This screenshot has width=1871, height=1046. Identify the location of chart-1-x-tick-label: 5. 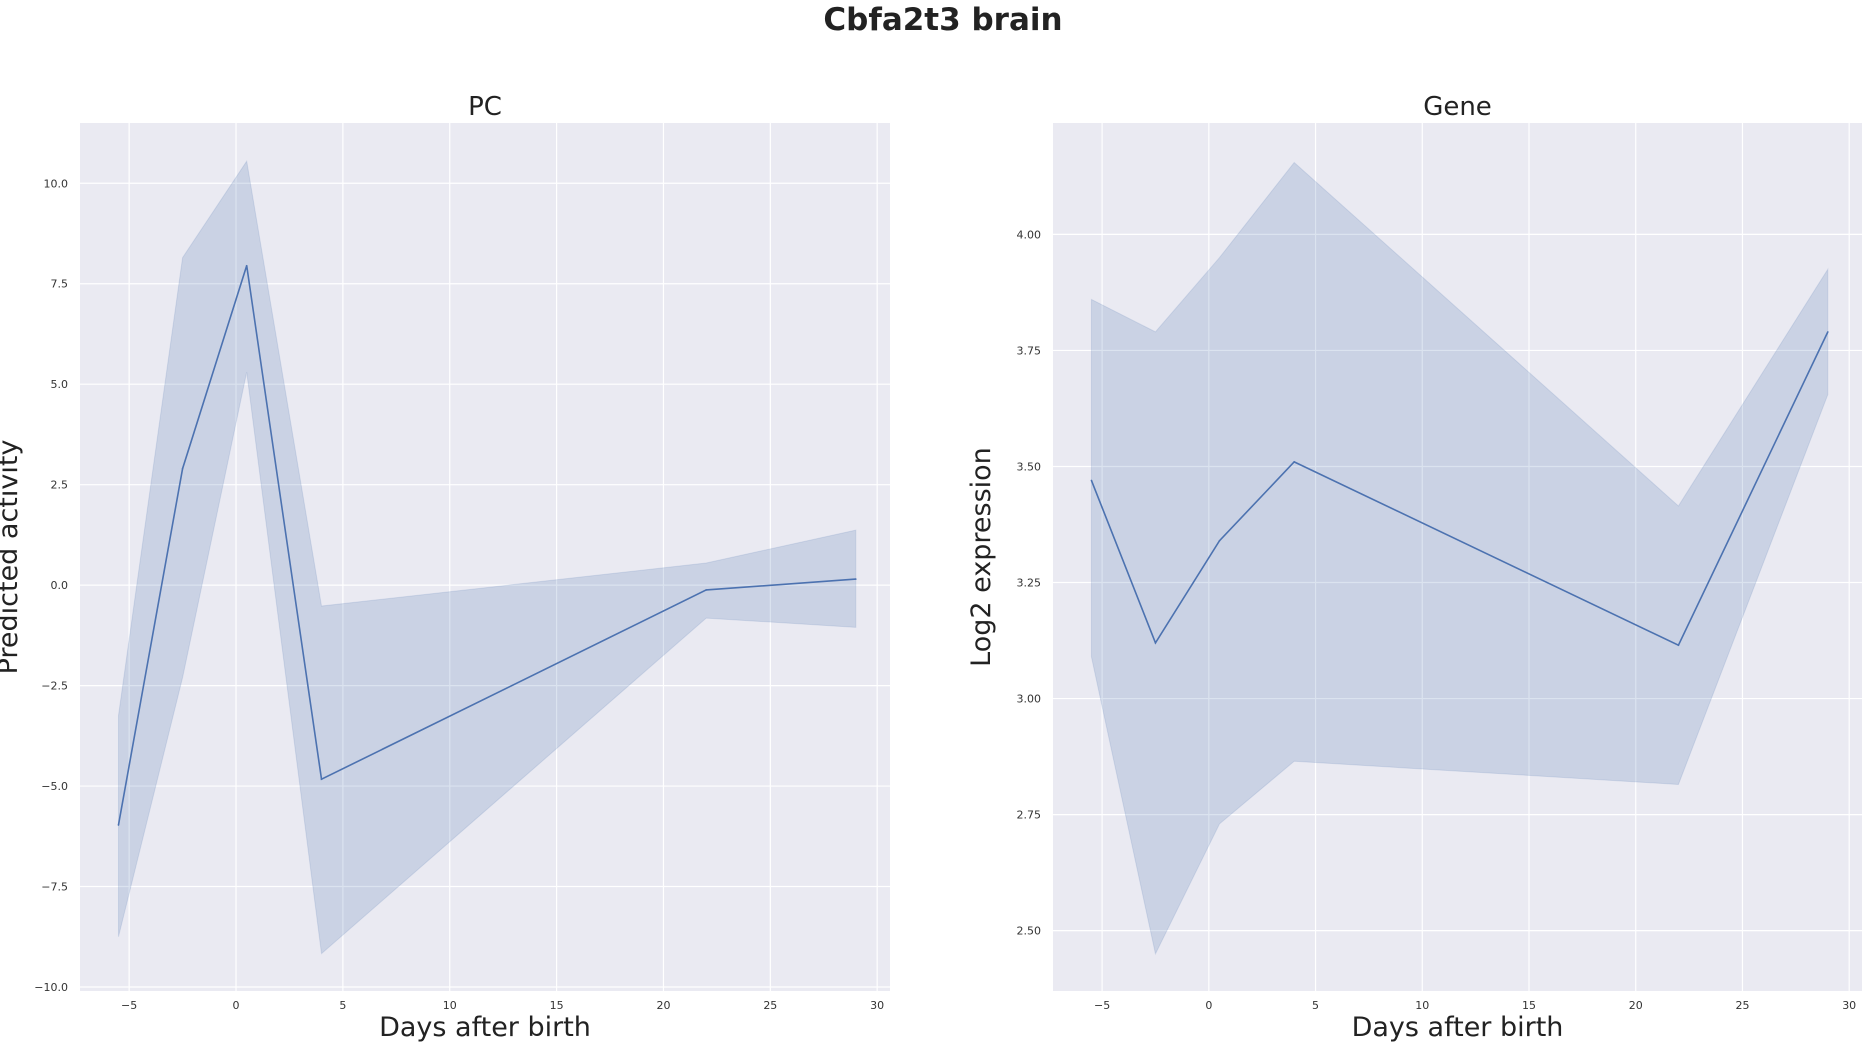
(1315, 1005).